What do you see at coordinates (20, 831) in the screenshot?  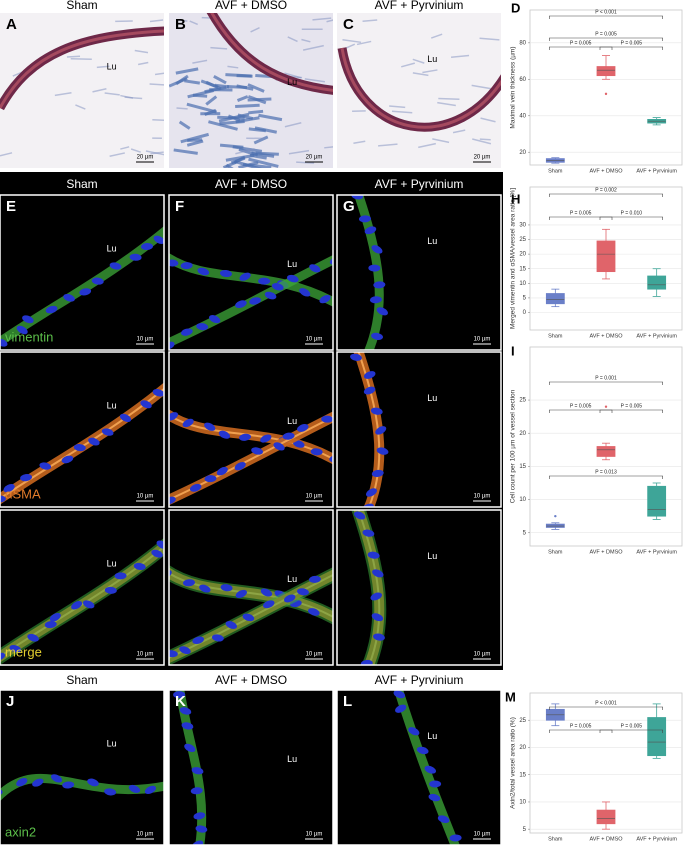 I see `stain-label: axin2` at bounding box center [20, 831].